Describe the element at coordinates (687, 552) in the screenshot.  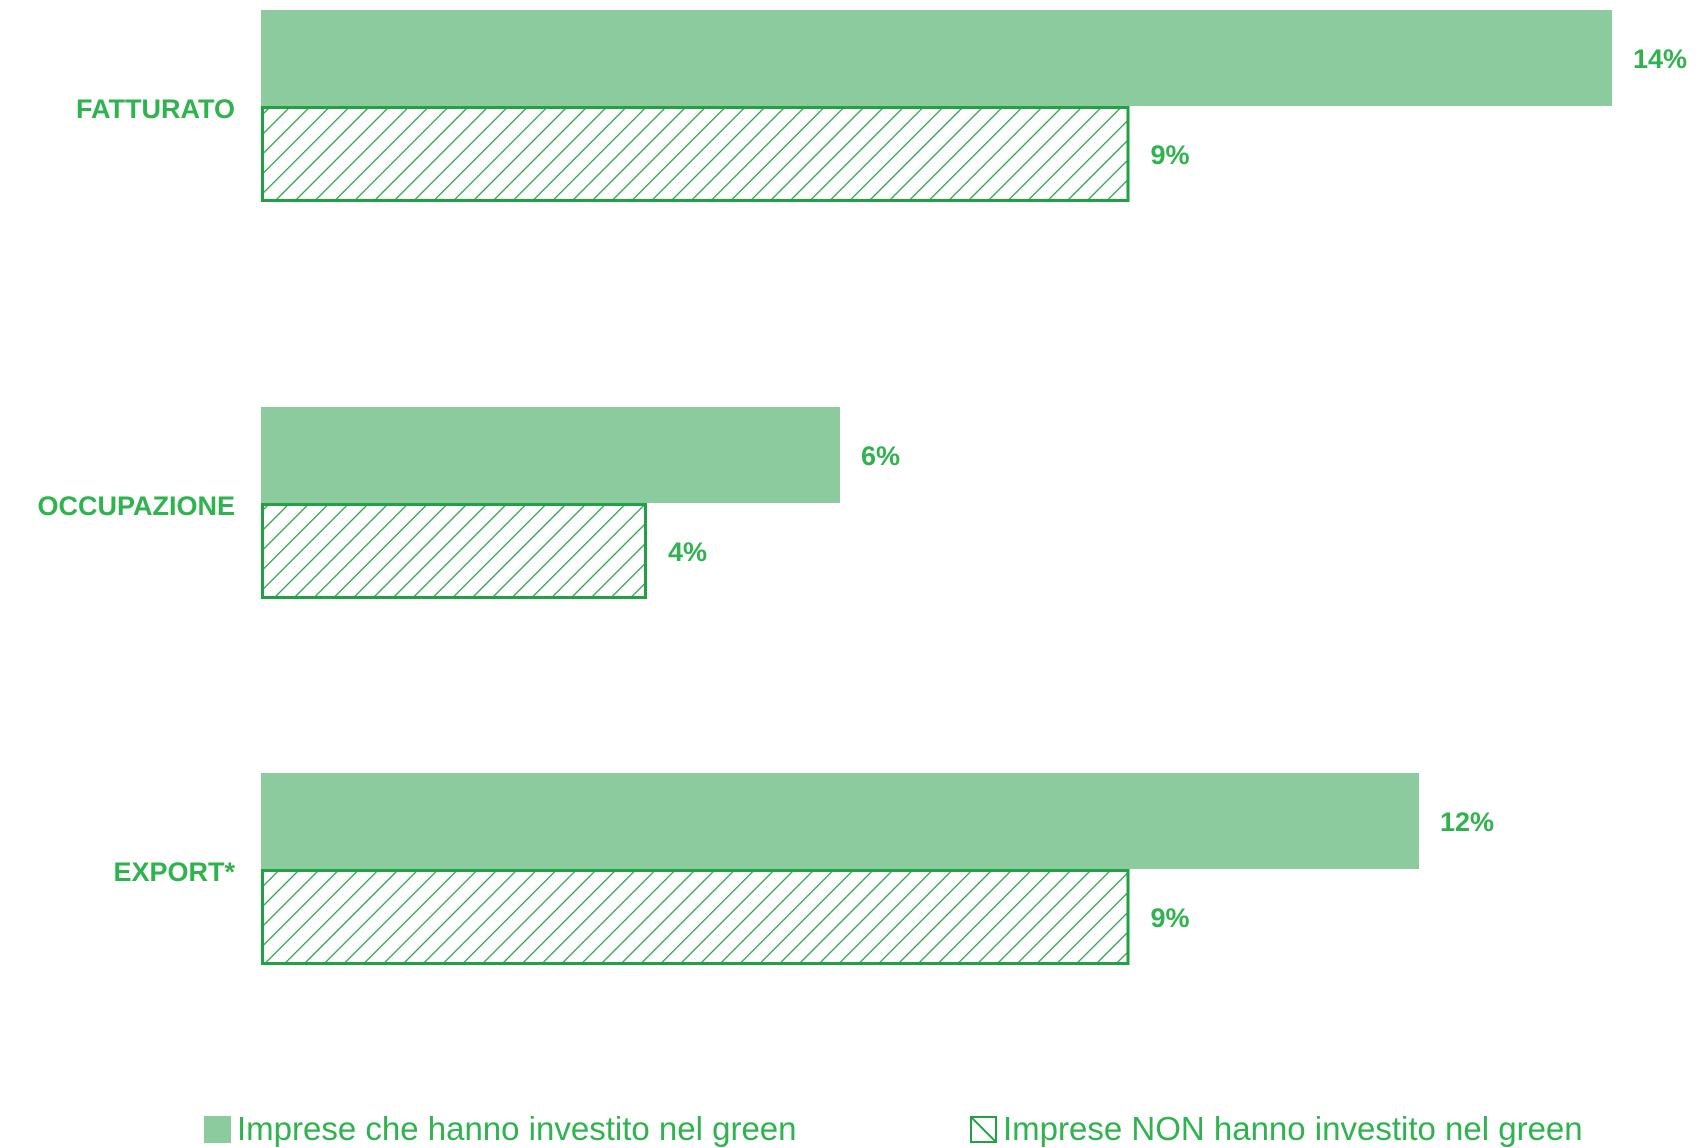
I see `value-label: 4%` at that location.